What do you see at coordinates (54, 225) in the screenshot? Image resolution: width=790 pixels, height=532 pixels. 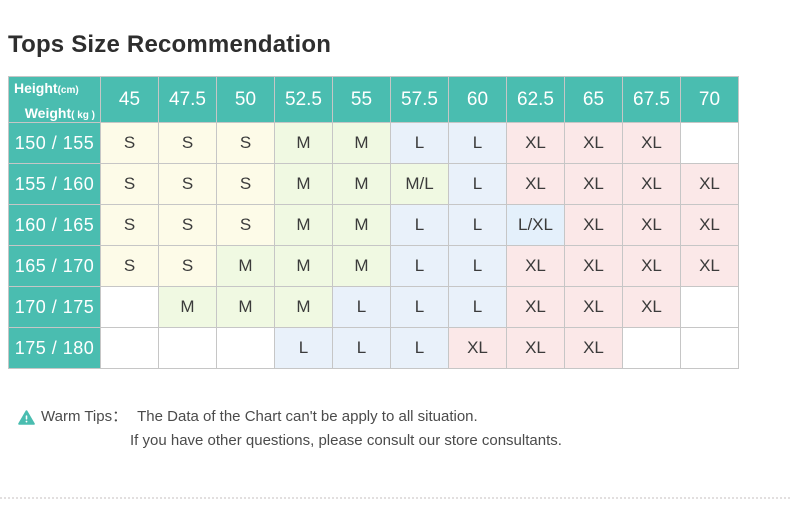 I see `height-header-cell: 160 / 165` at bounding box center [54, 225].